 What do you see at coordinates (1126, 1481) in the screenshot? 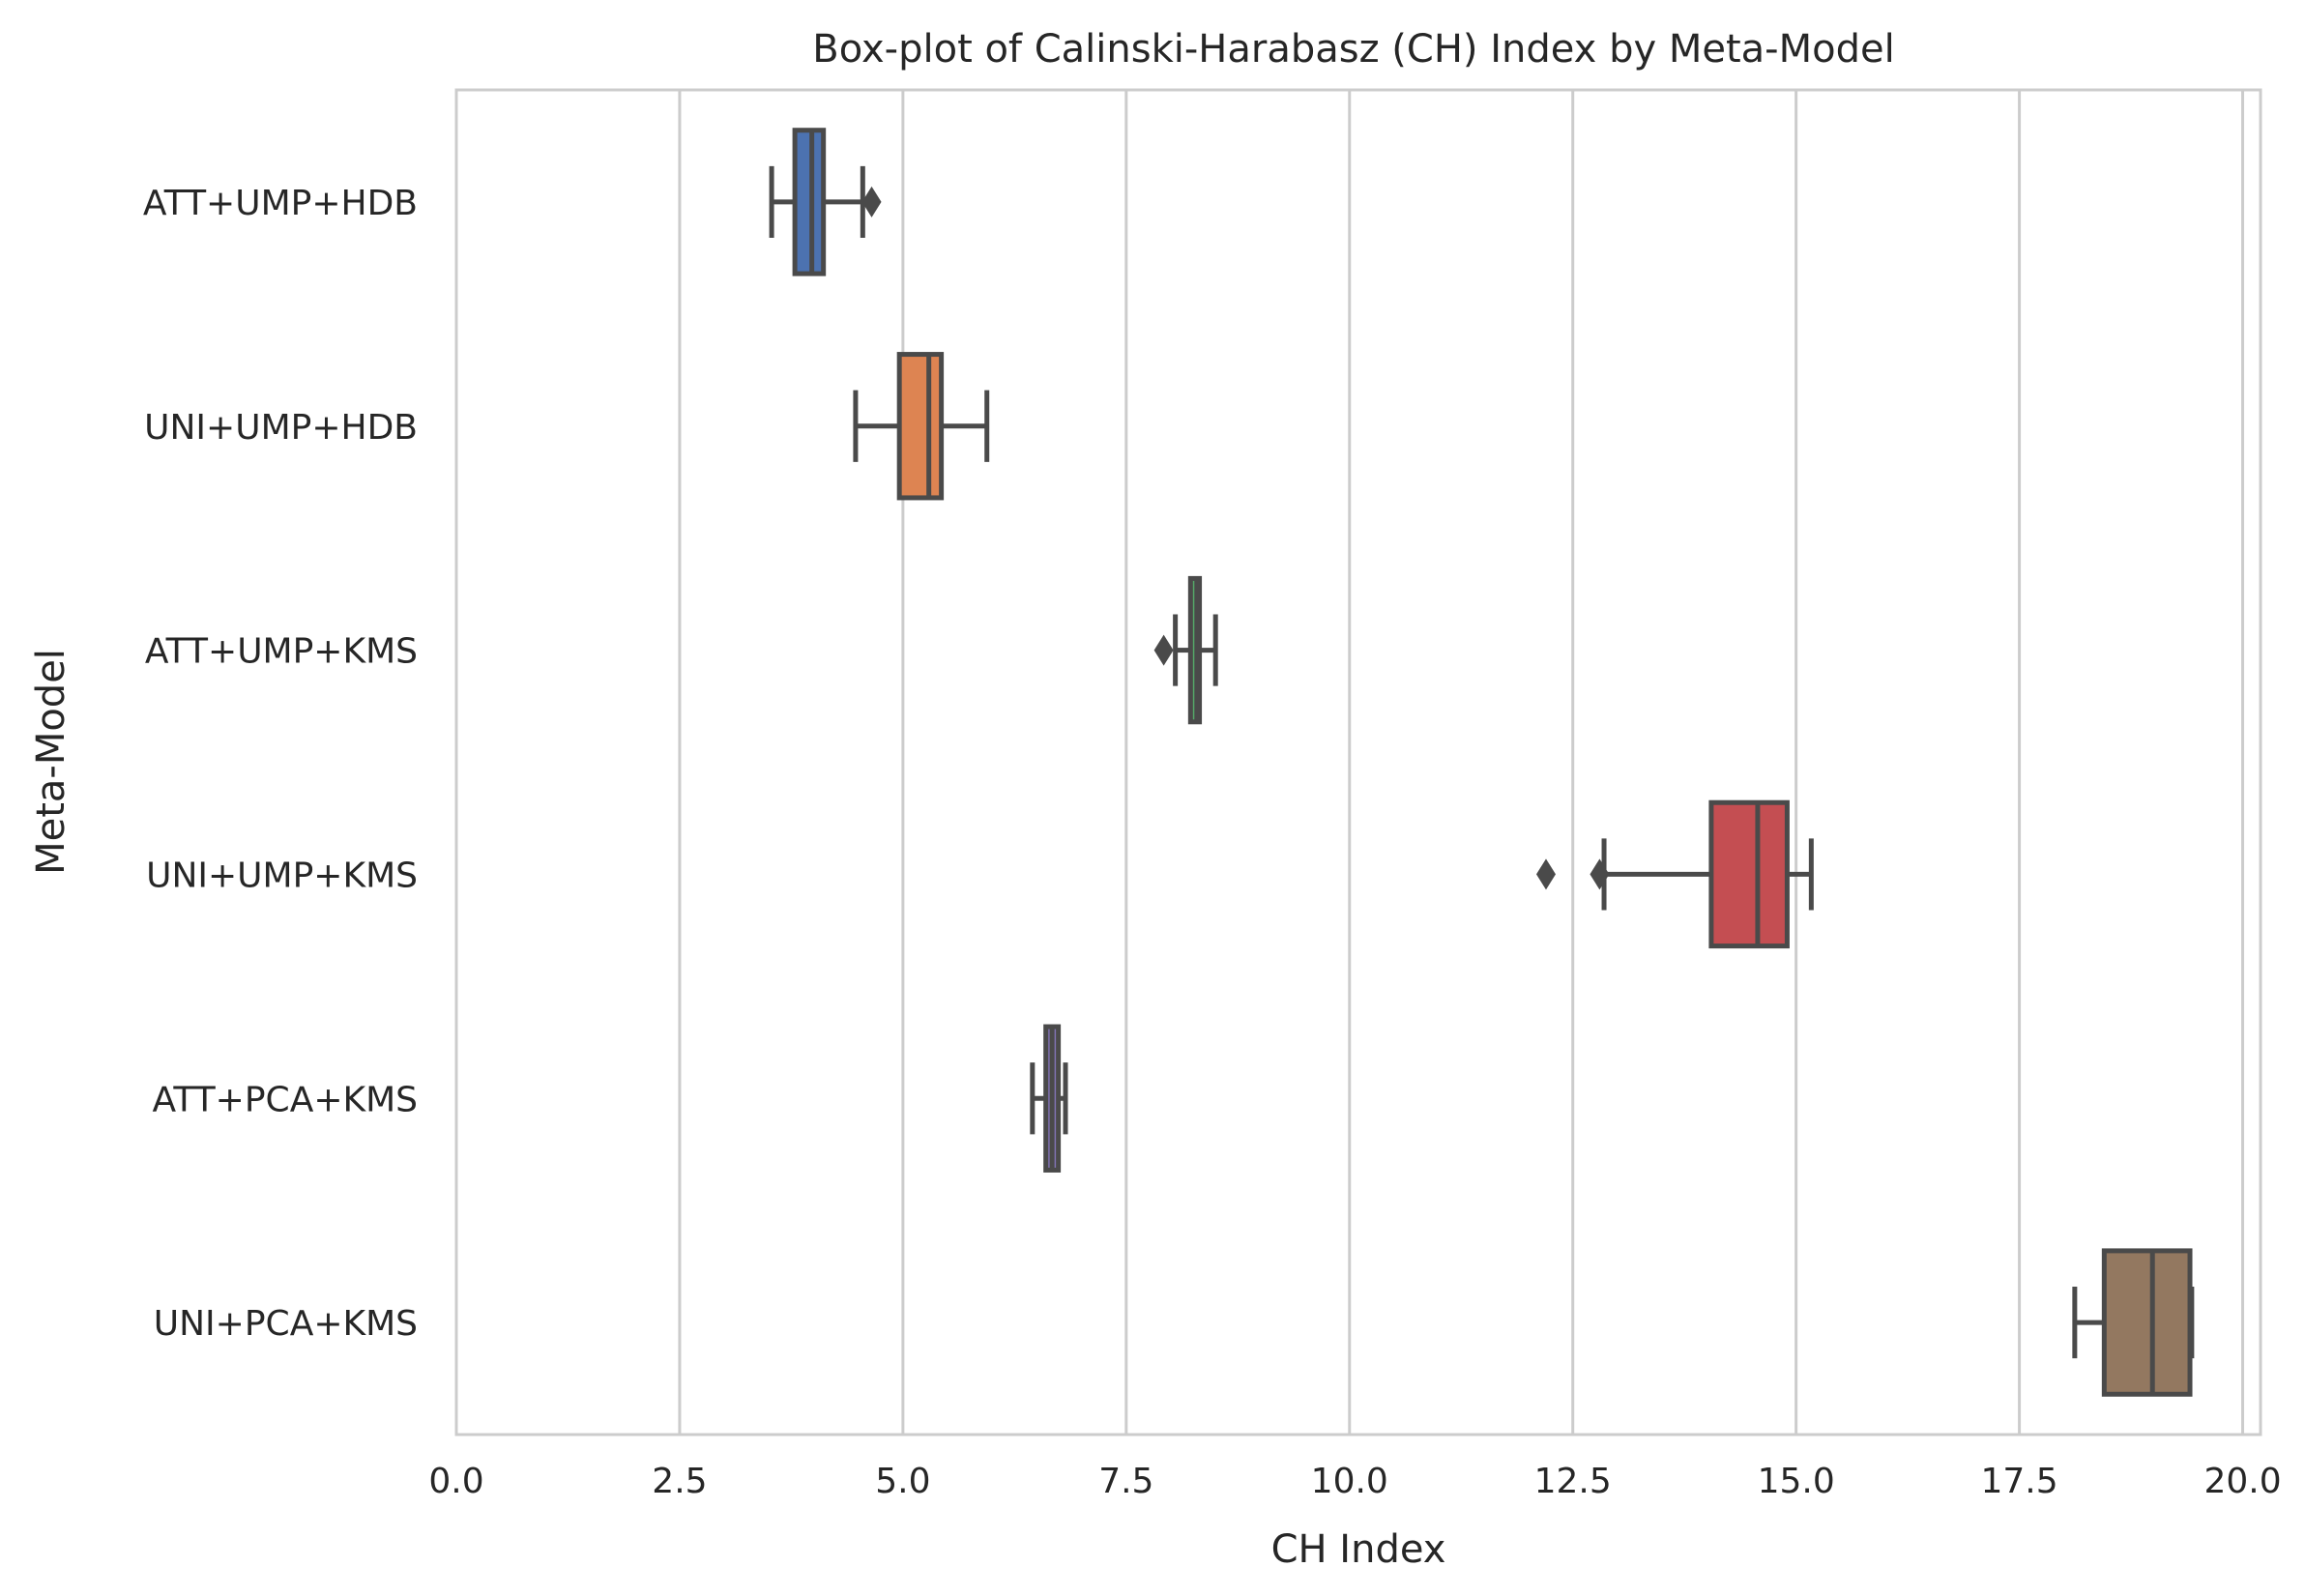
I see `x-tick-label-3: 7.5` at bounding box center [1126, 1481].